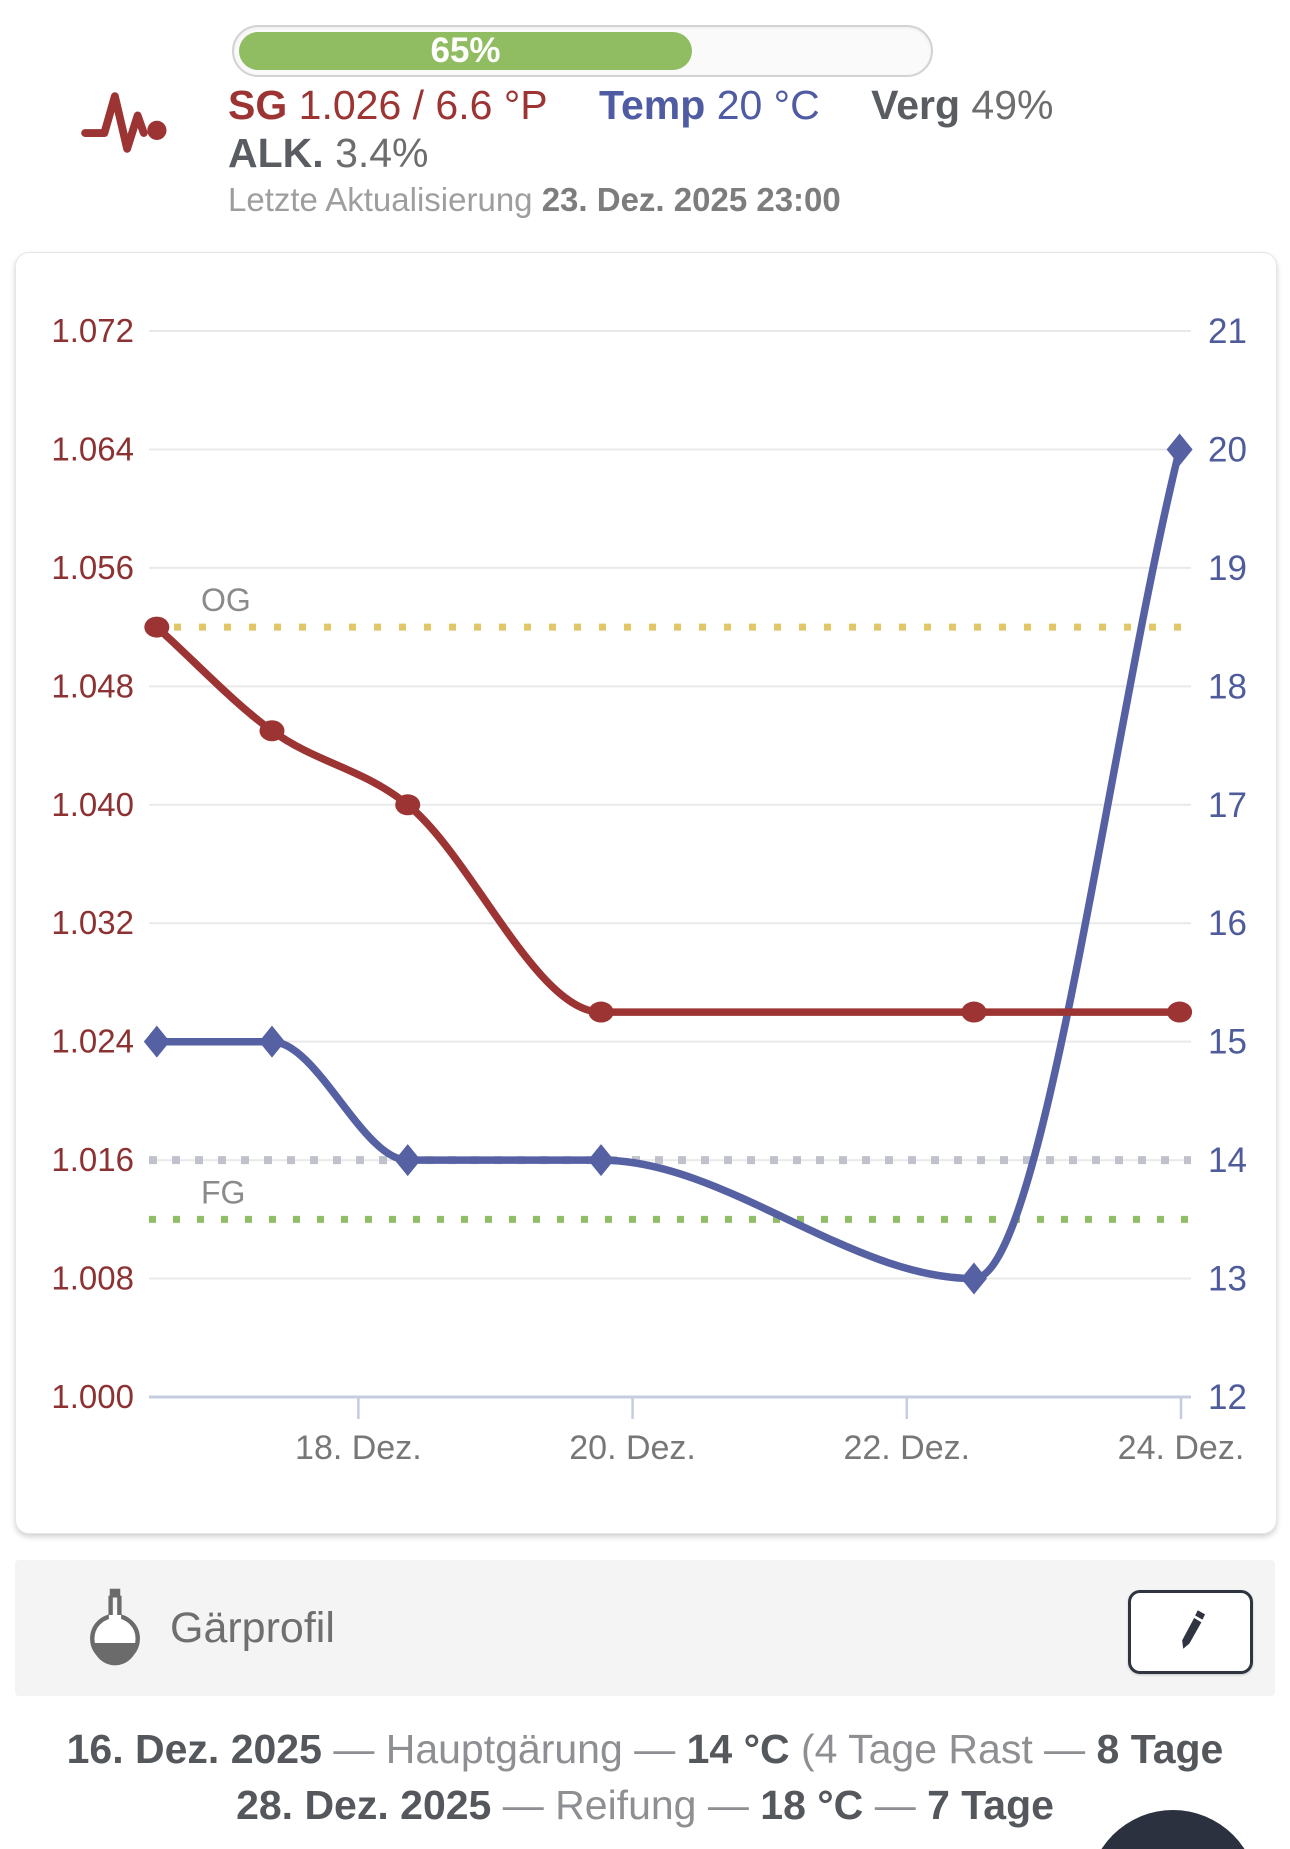 The image size is (1290, 1849). Describe the element at coordinates (385, 199) in the screenshot. I see `last-update-prefix: Letzte Aktualisierung` at that location.